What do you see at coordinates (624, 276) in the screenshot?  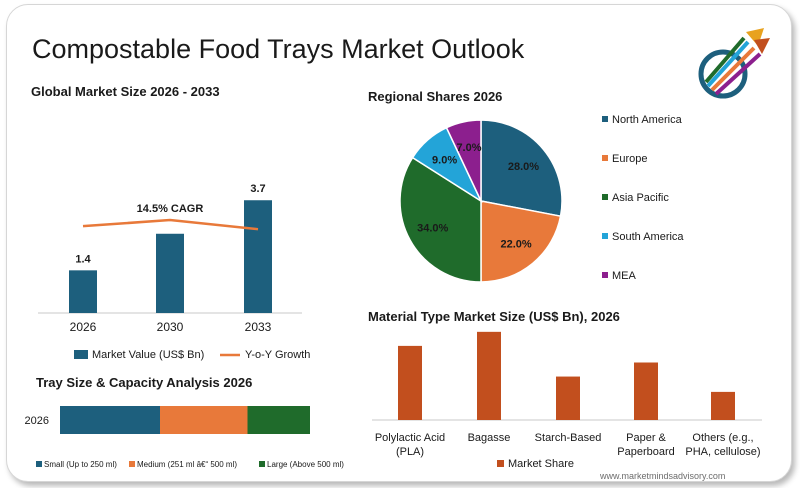 I see `pie-legend-label: MEA` at bounding box center [624, 276].